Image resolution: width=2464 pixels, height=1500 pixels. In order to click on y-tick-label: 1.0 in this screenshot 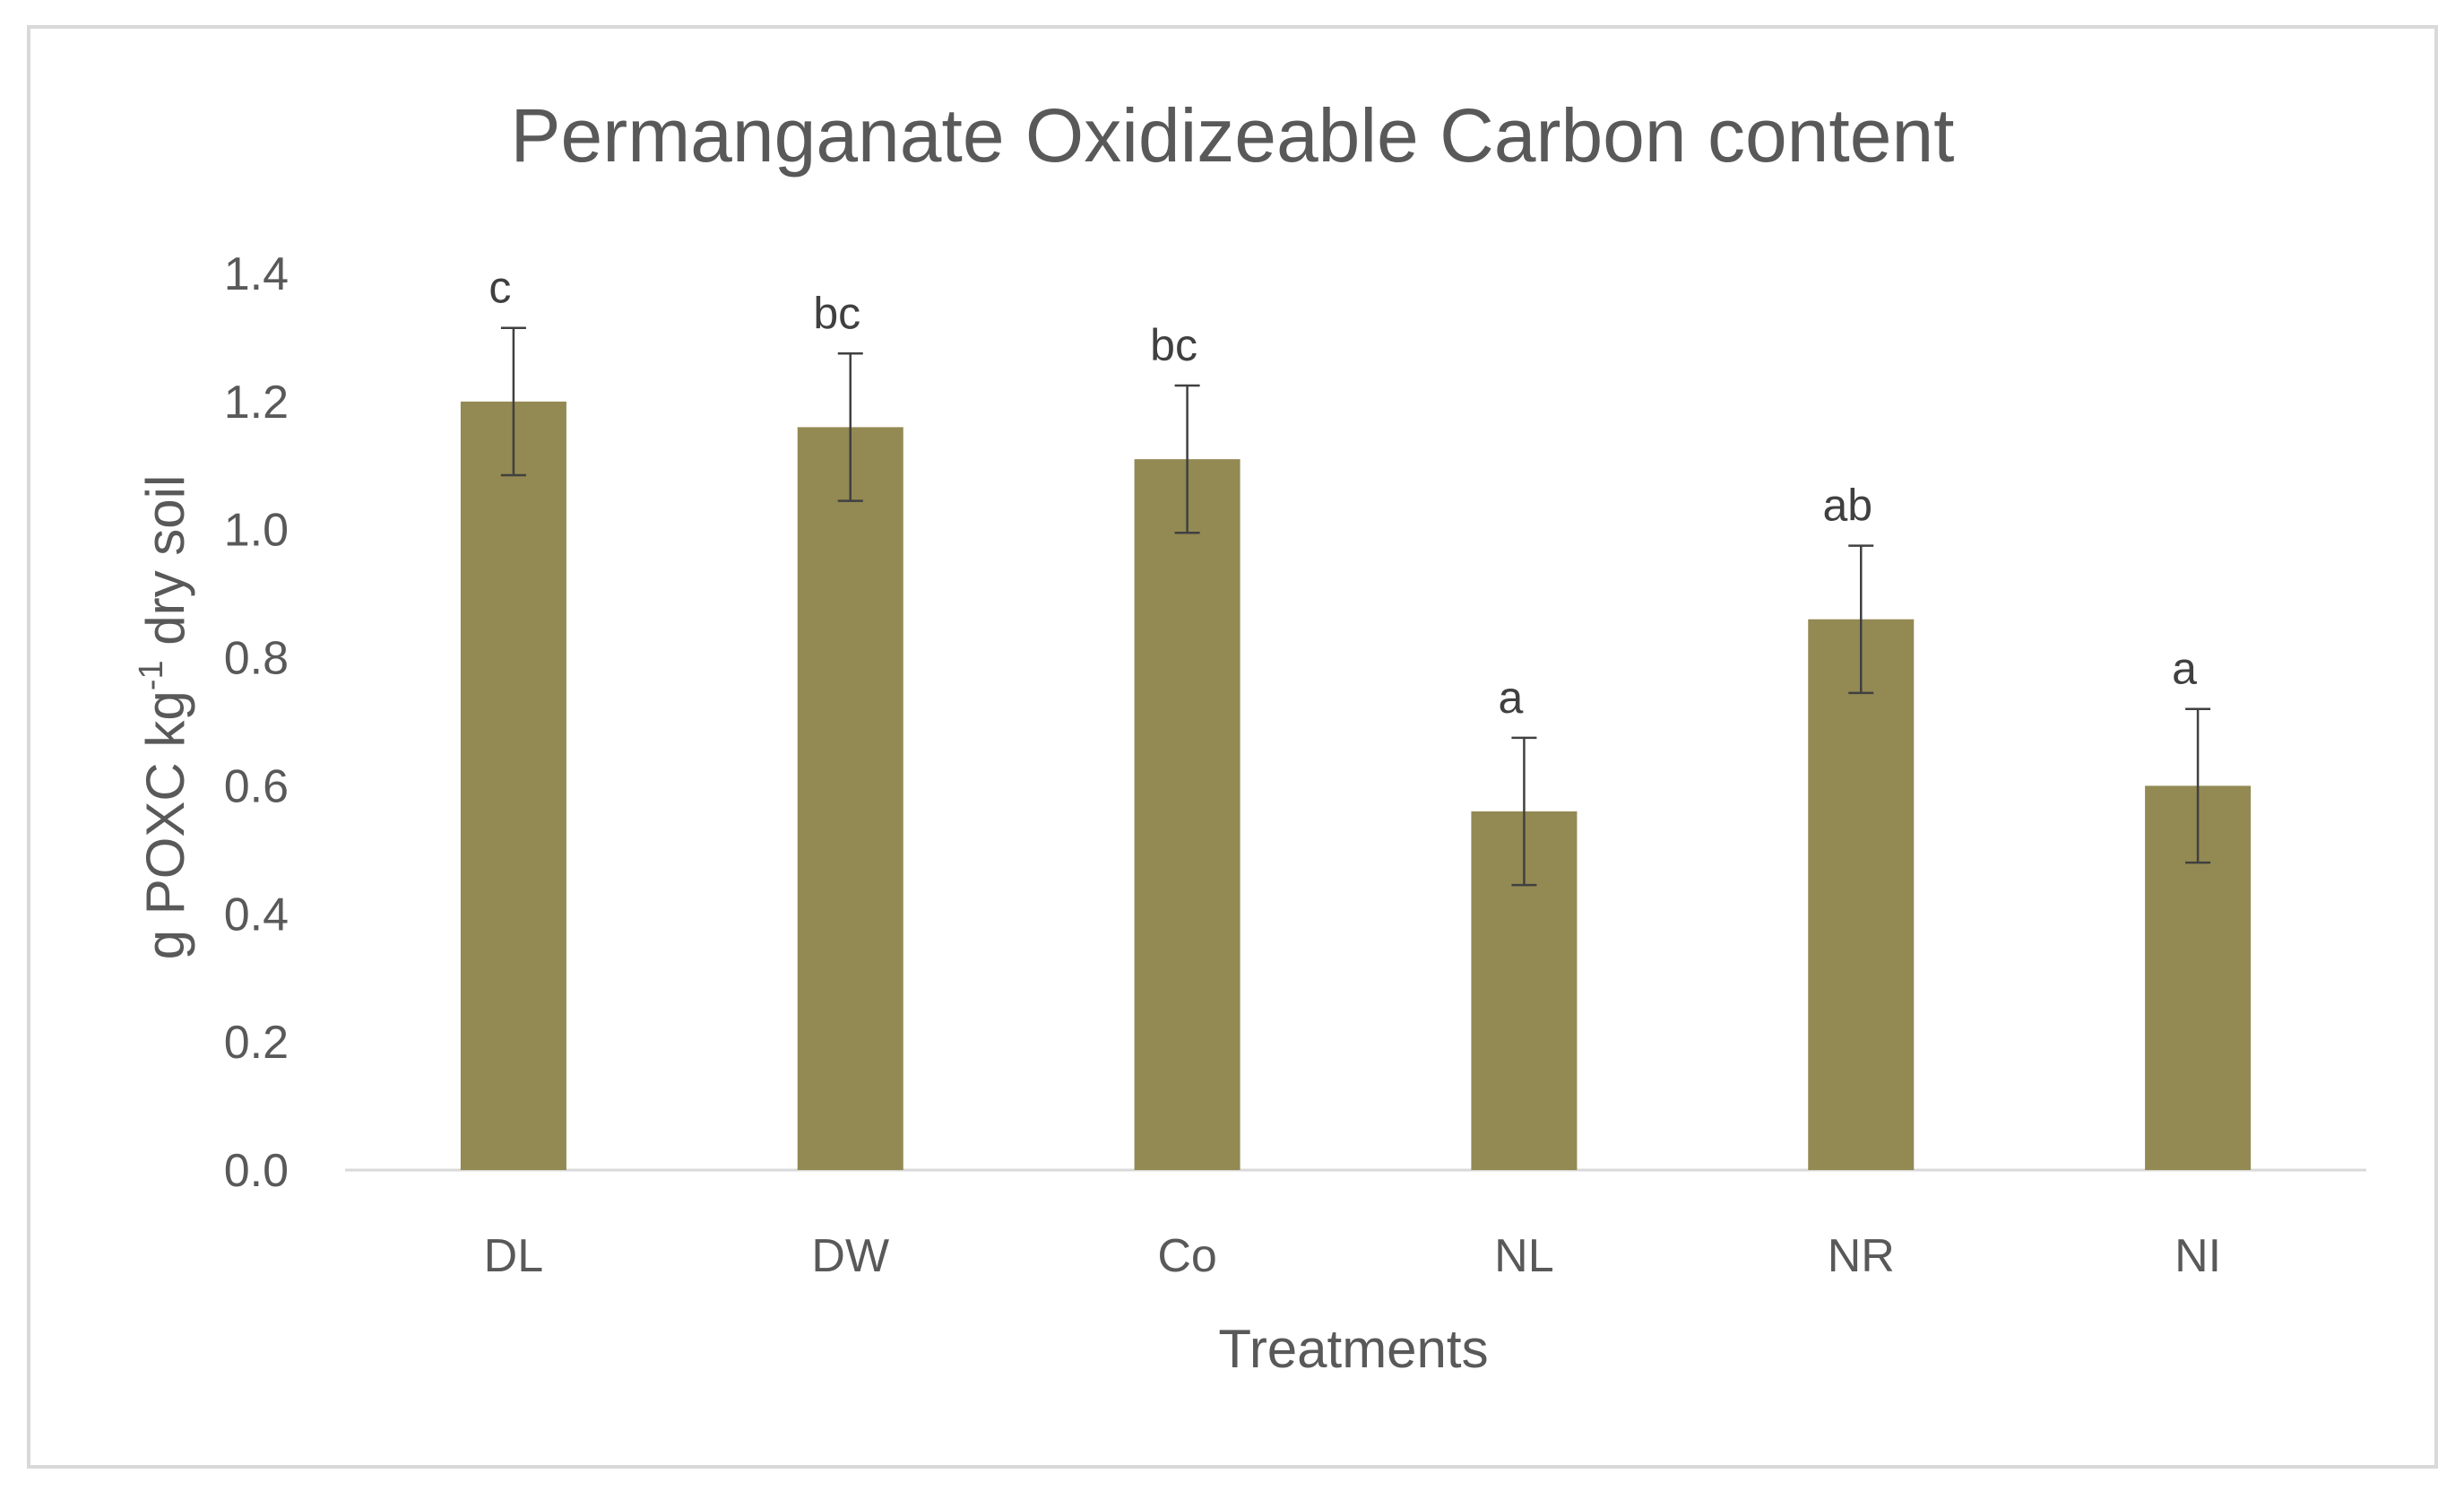, I will do `click(257, 531)`.